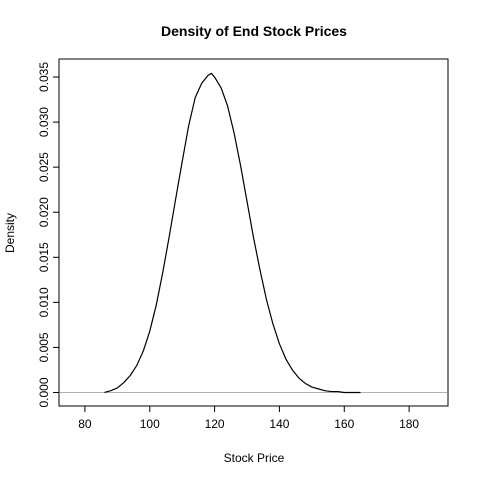  I want to click on y-tick-label: 0.030, so click(44, 122).